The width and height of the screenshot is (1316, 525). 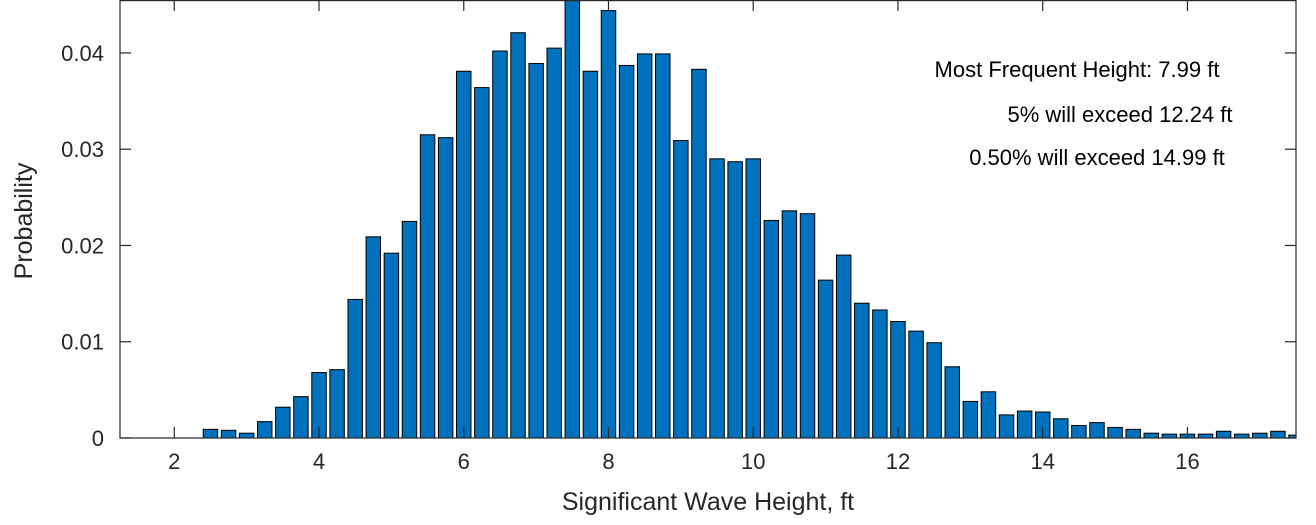 What do you see at coordinates (708, 502) in the screenshot?
I see `x-axis-label: Significant Wave Height, ft` at bounding box center [708, 502].